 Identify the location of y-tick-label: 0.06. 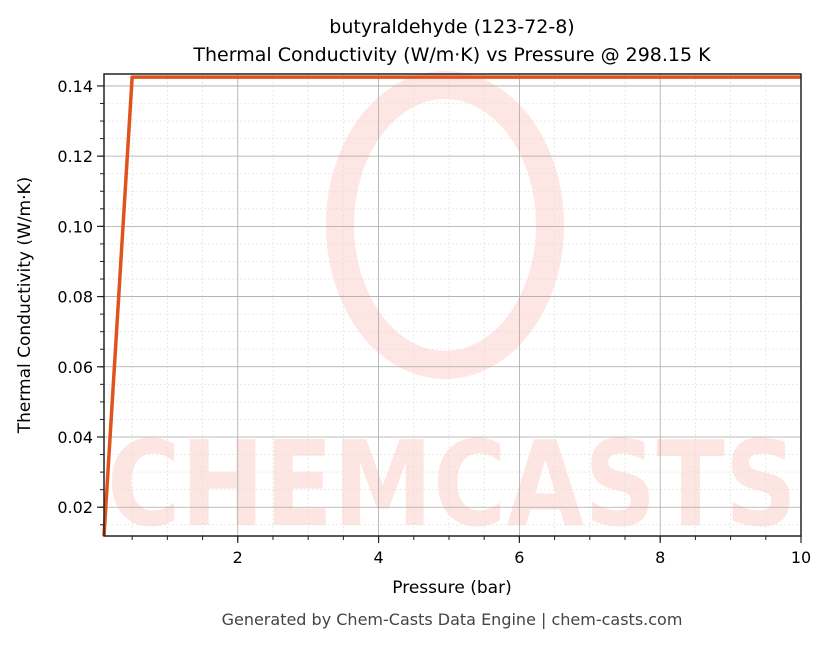
(75, 367).